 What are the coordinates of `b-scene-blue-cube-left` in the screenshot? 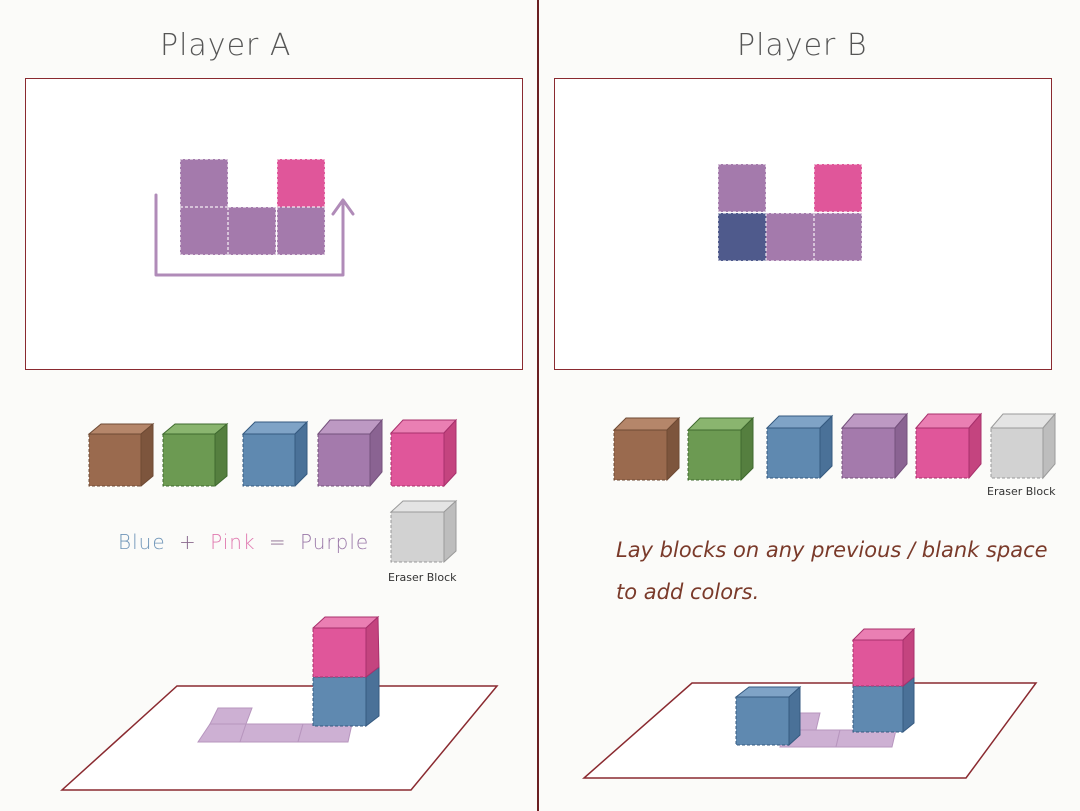 It's located at (768, 716).